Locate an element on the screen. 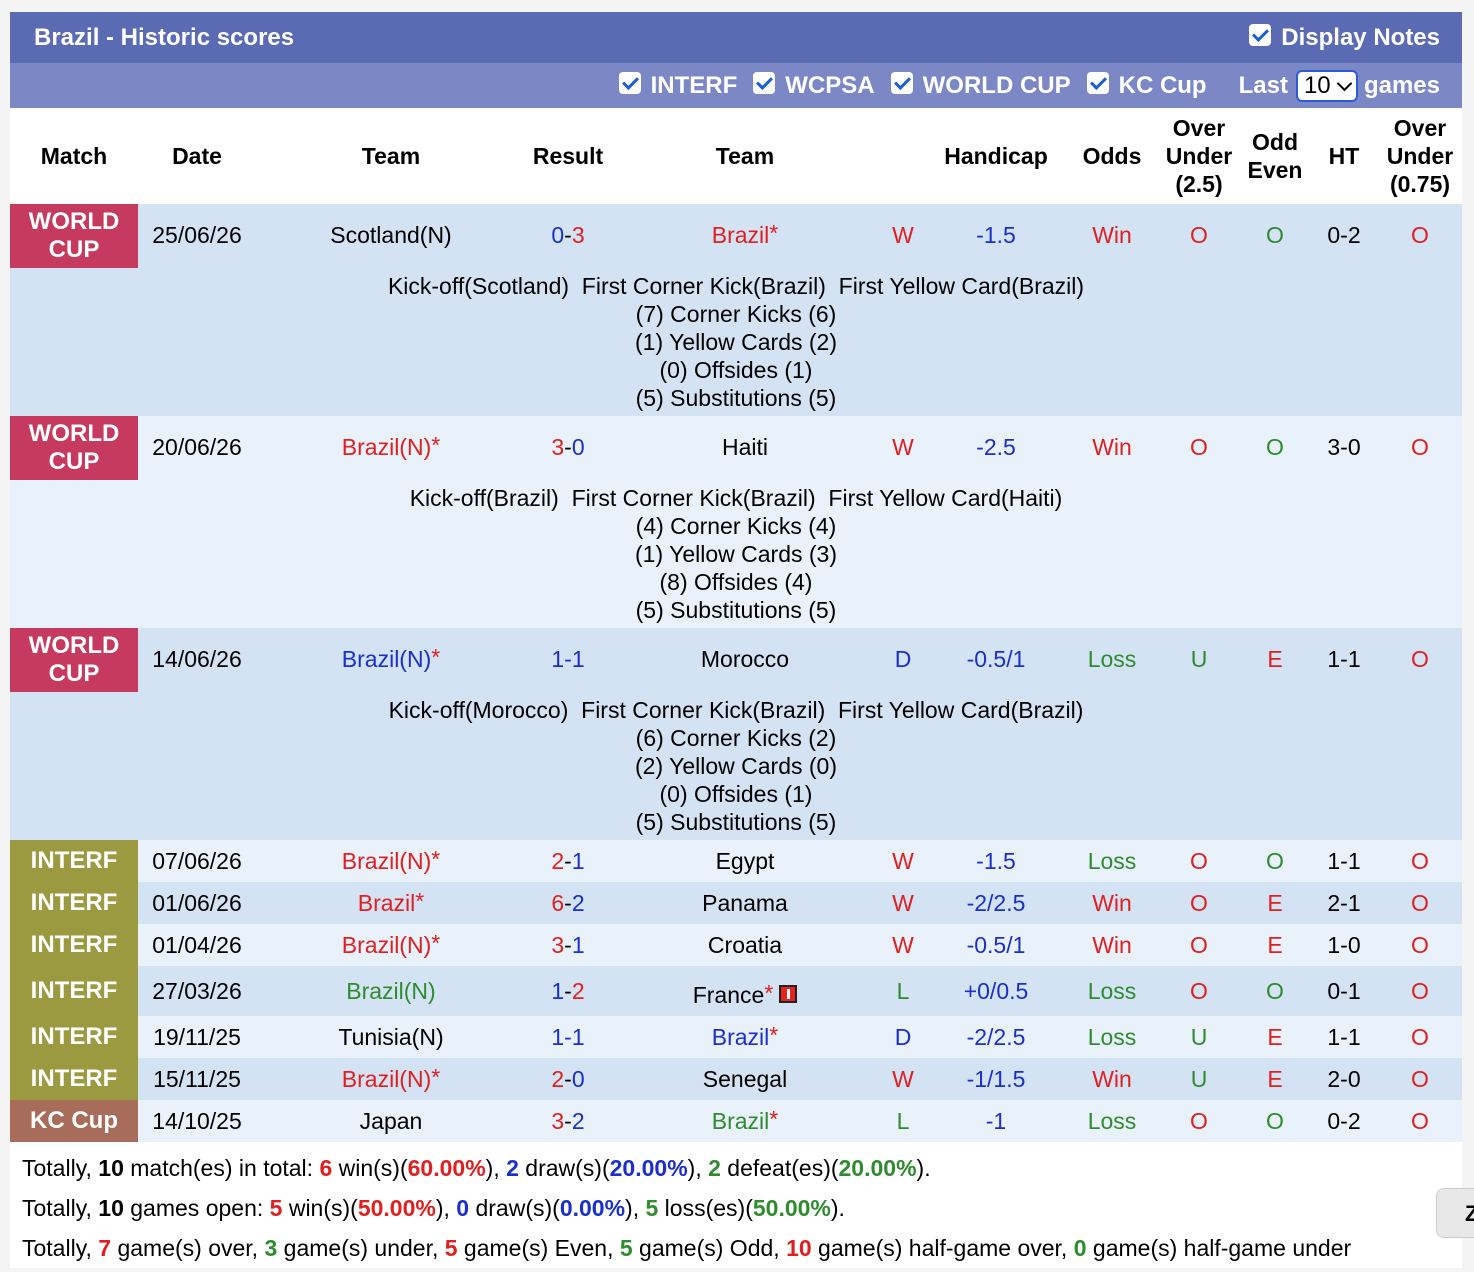 This screenshot has height=1272, width=1474. col-result: Result is located at coordinates (568, 156).